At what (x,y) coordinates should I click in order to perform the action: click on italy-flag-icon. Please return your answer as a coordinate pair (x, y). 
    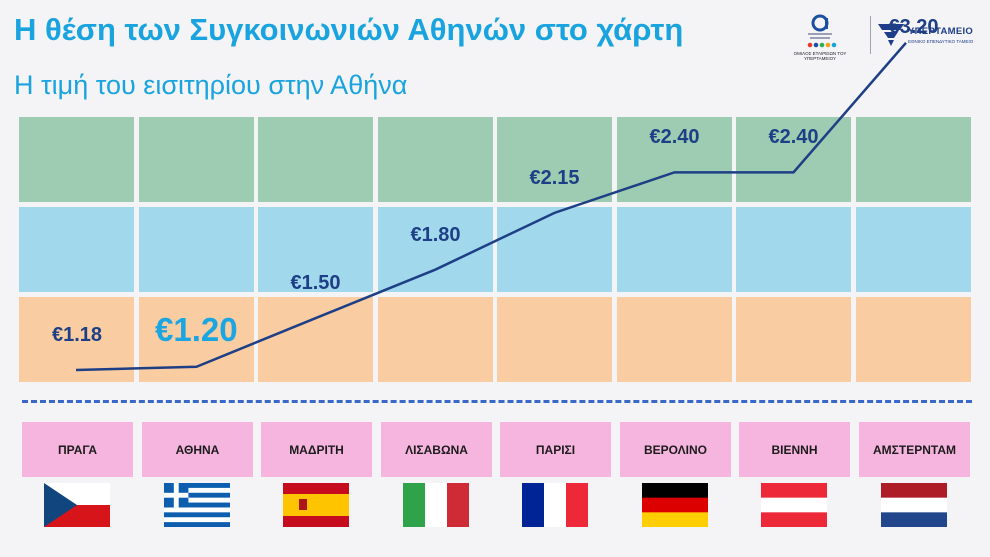
    Looking at the image, I should click on (435, 505).